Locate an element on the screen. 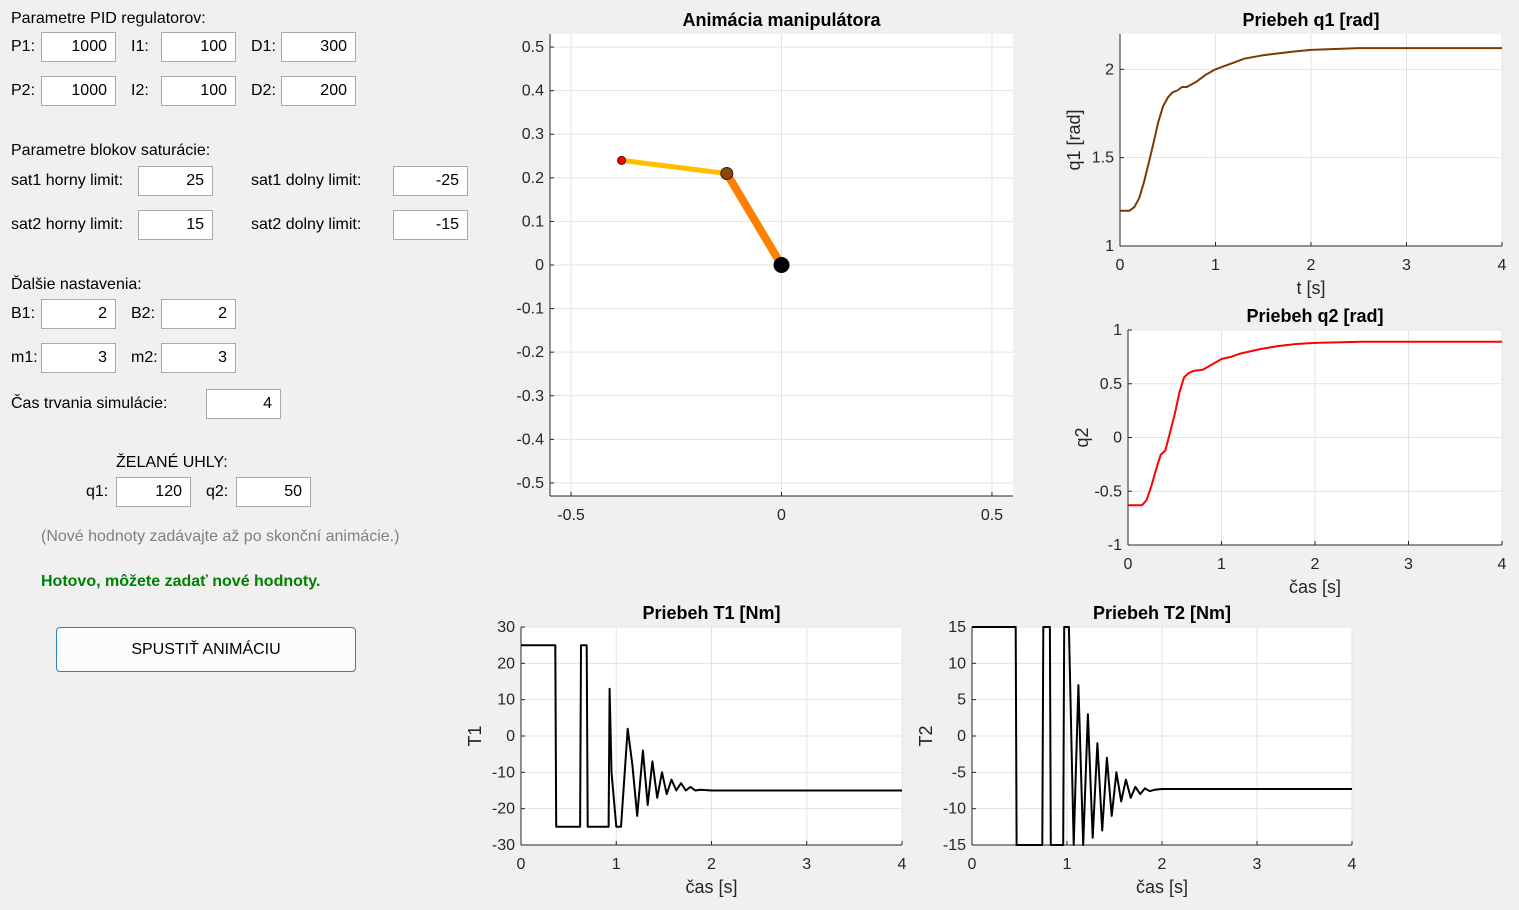 The height and width of the screenshot is (910, 1519). m2-label: m2: is located at coordinates (144, 357).